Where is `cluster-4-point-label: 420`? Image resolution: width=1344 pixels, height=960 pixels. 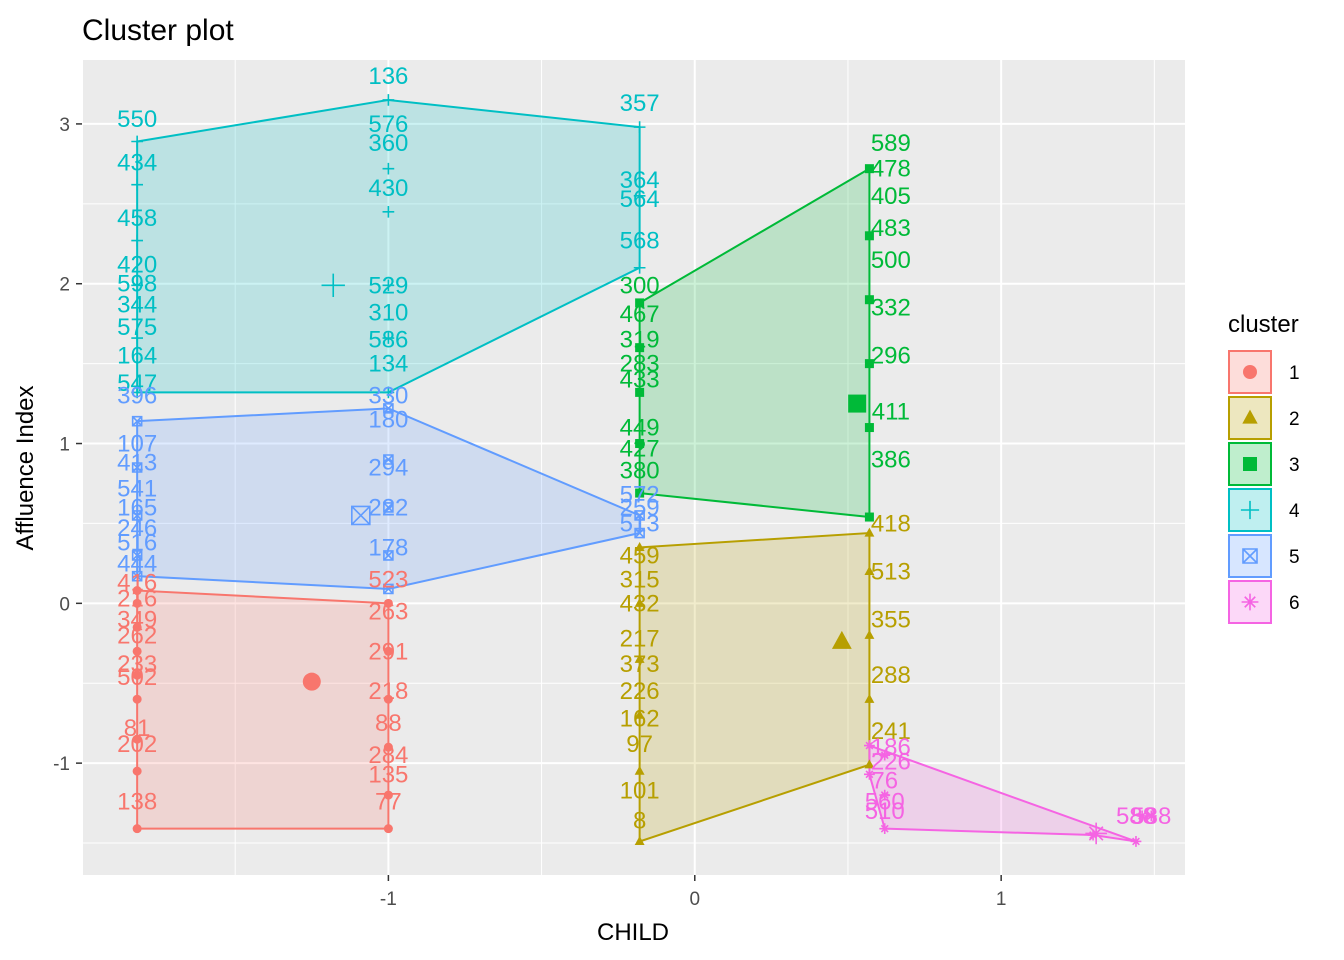
cluster-4-point-label: 420 is located at coordinates (137, 265).